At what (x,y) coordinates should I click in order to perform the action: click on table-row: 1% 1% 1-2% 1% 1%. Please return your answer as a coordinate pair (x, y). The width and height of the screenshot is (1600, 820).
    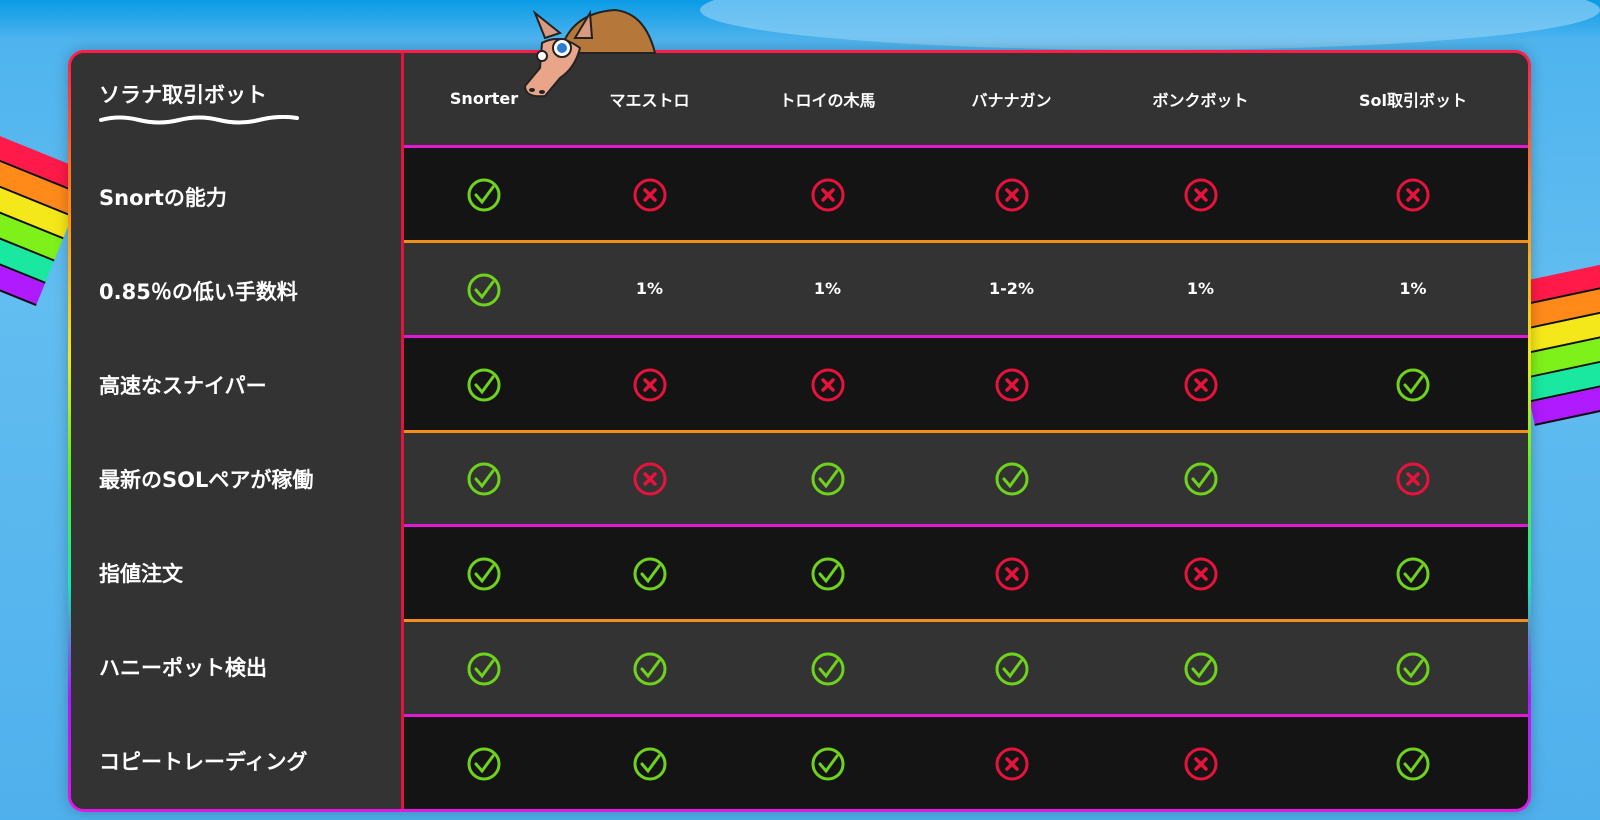
    Looking at the image, I should click on (966, 290).